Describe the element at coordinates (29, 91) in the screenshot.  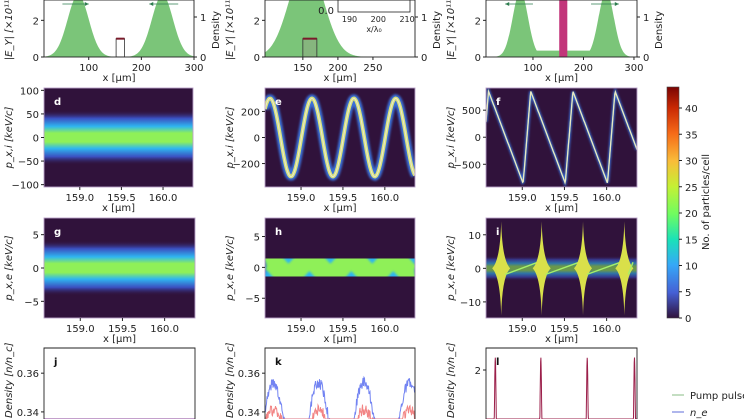
I see `y-tick-label: 100` at that location.